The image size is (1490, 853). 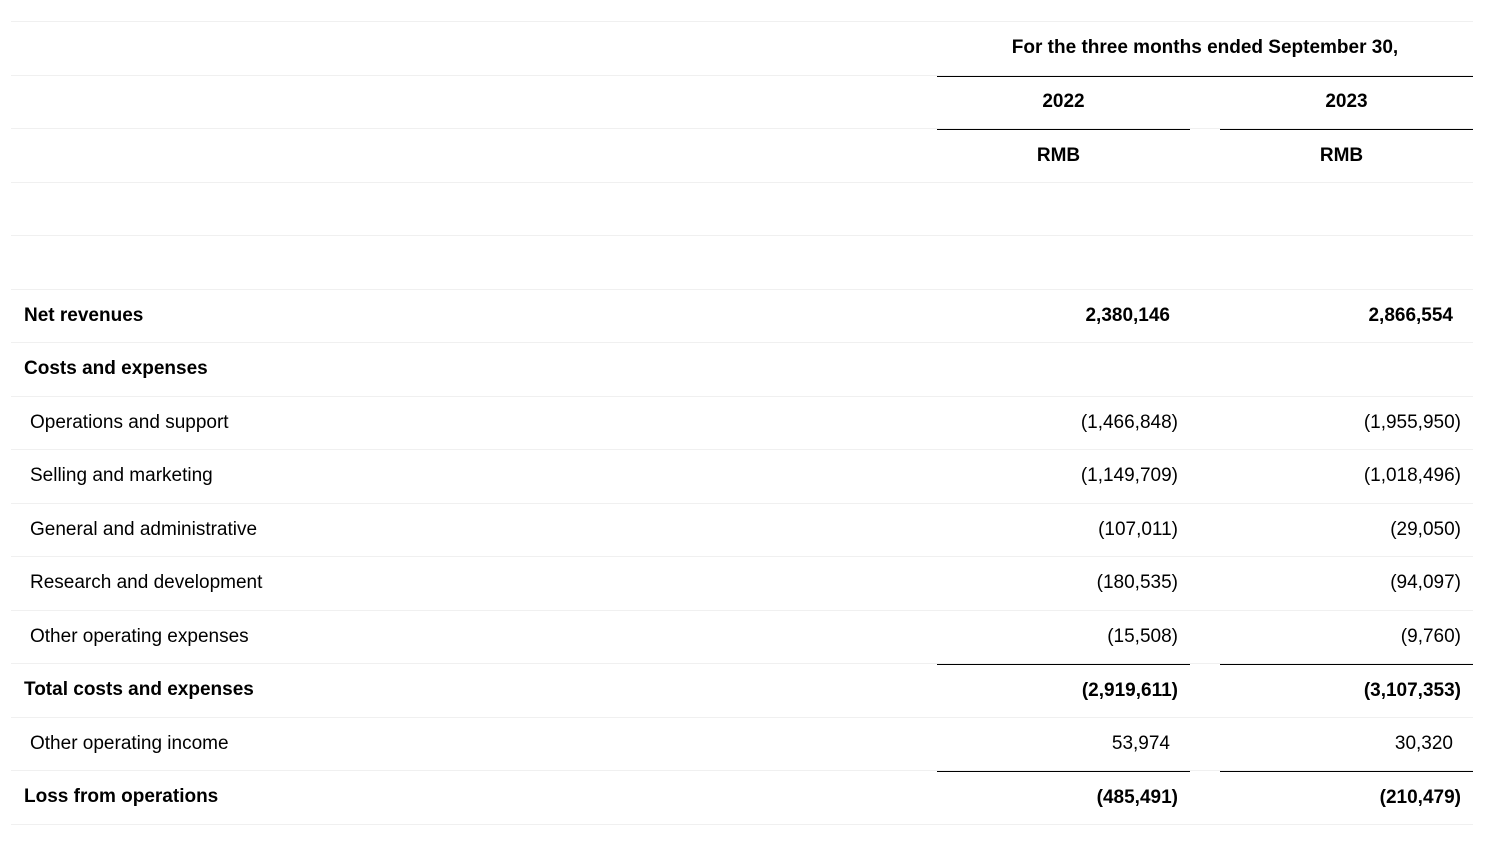 I want to click on row-label: Net revenues, so click(x=84, y=315).